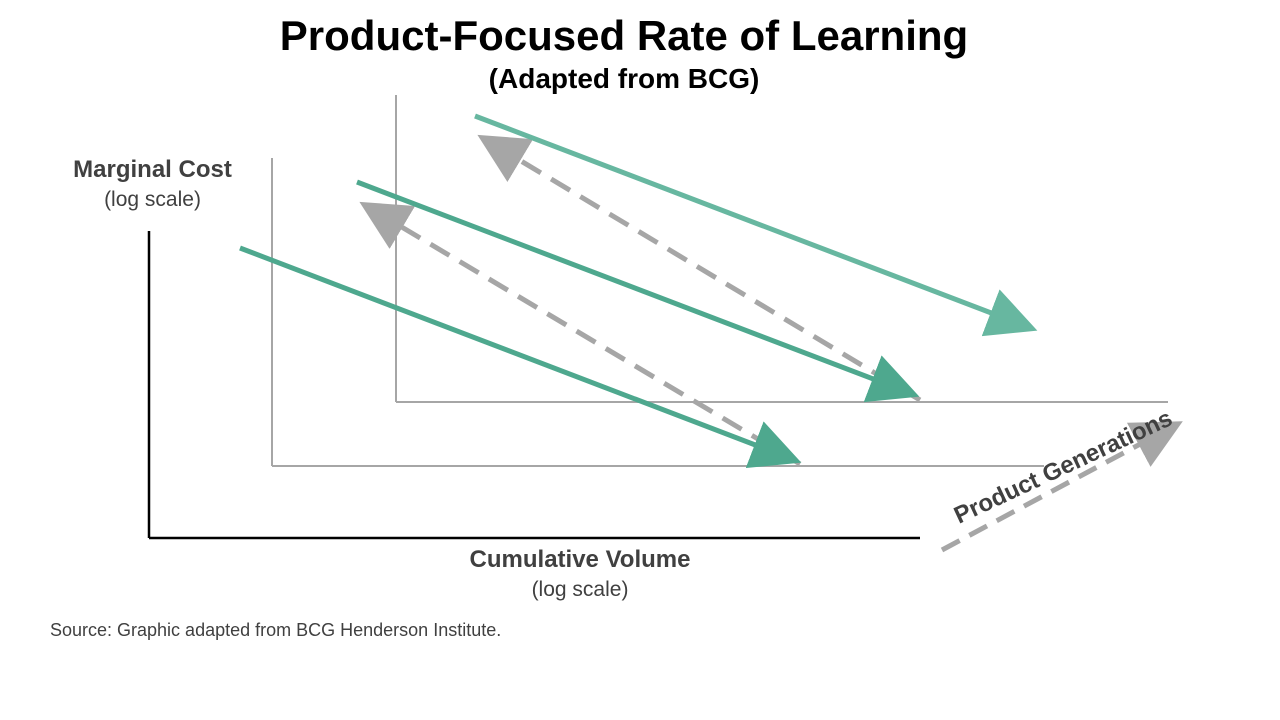 The height and width of the screenshot is (720, 1280). I want to click on x-axis-title: Cumulative Volume, so click(580, 559).